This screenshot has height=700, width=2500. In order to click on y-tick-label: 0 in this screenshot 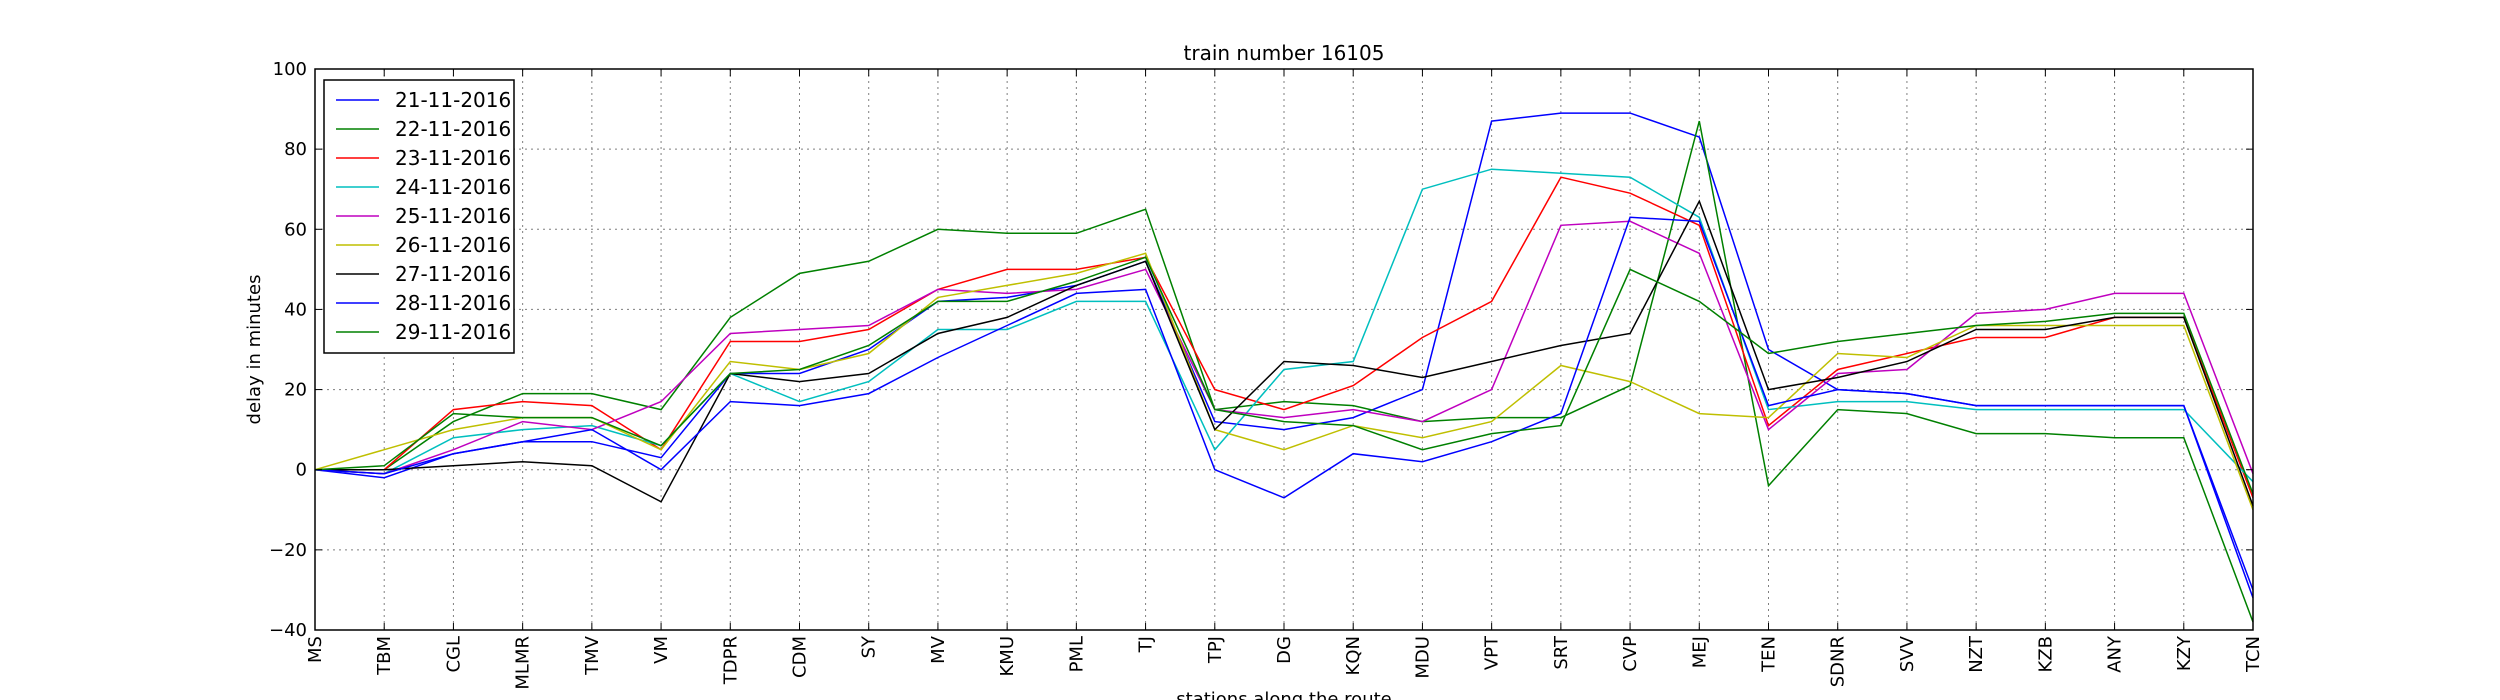, I will do `click(301, 470)`.